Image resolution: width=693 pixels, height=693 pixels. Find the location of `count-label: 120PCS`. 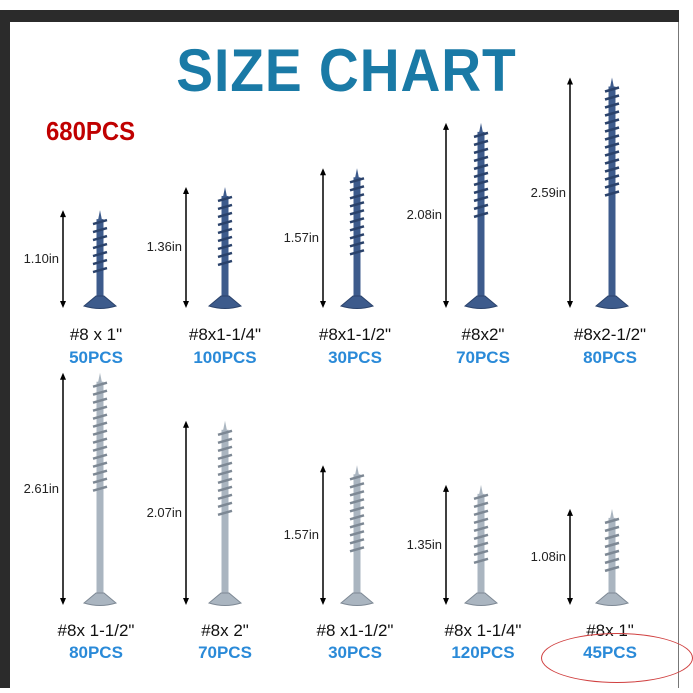

count-label: 120PCS is located at coordinates (483, 652).